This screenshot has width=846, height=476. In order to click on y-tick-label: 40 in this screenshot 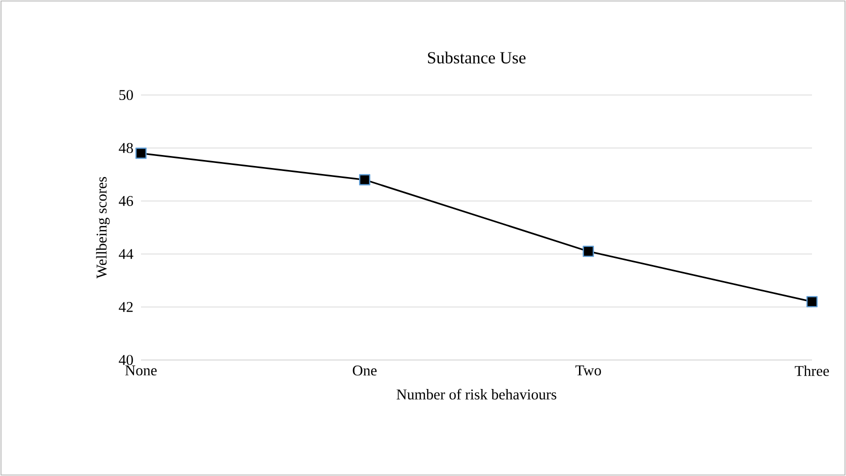, I will do `click(125, 360)`.